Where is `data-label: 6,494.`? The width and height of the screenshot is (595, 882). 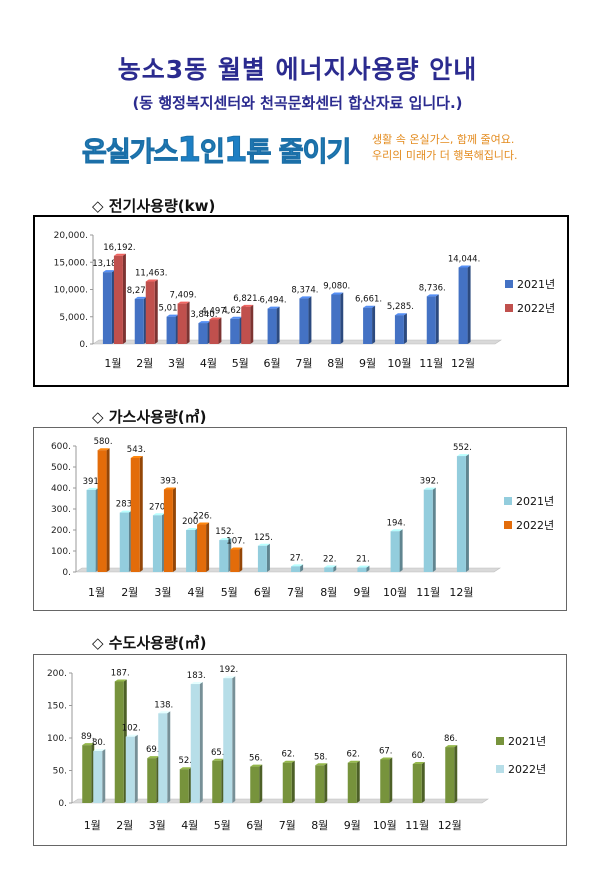
data-label: 6,494. is located at coordinates (273, 301).